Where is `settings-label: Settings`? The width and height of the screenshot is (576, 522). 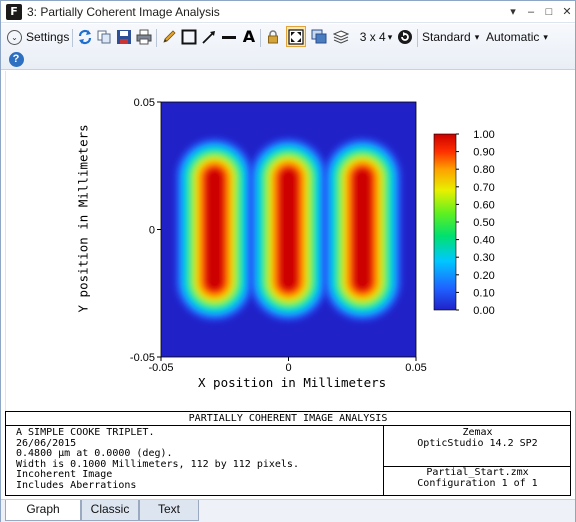
settings-label: Settings is located at coordinates (48, 37).